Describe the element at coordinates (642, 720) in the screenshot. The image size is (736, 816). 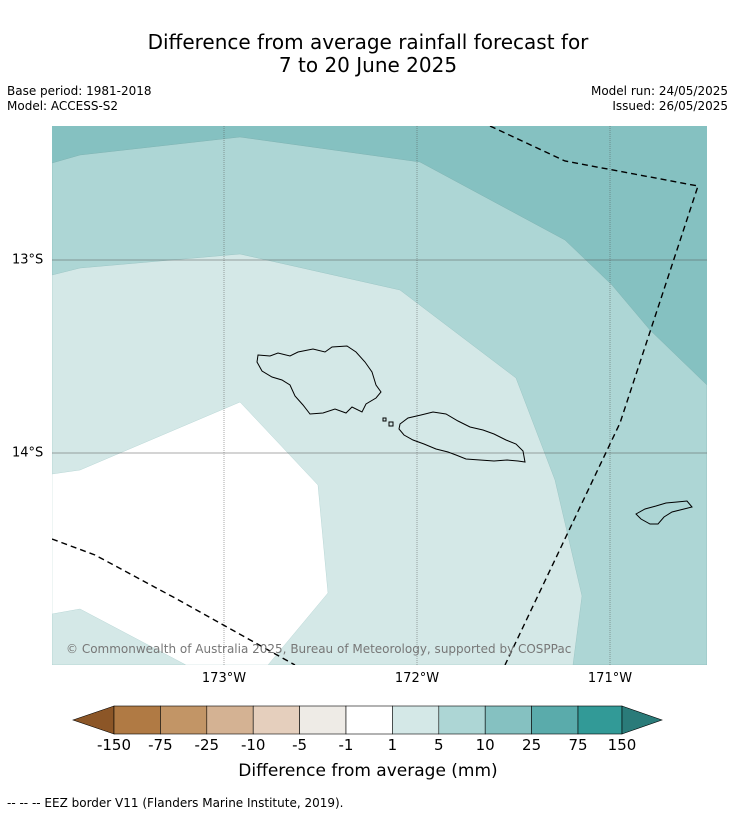
I see `colorbar-extend-high` at that location.